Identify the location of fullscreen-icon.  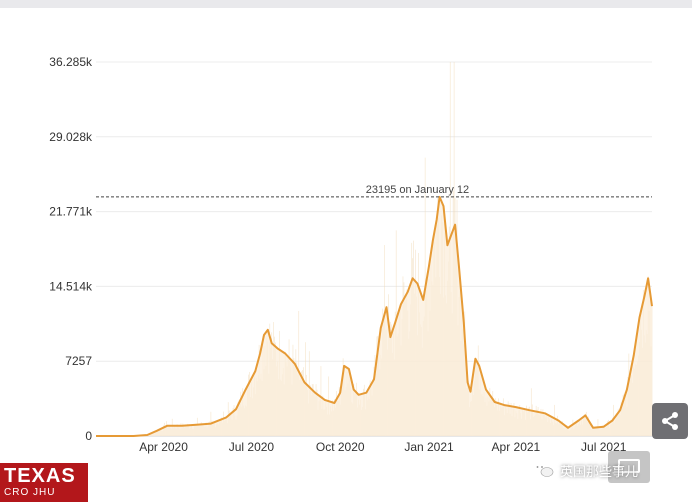
(629, 467).